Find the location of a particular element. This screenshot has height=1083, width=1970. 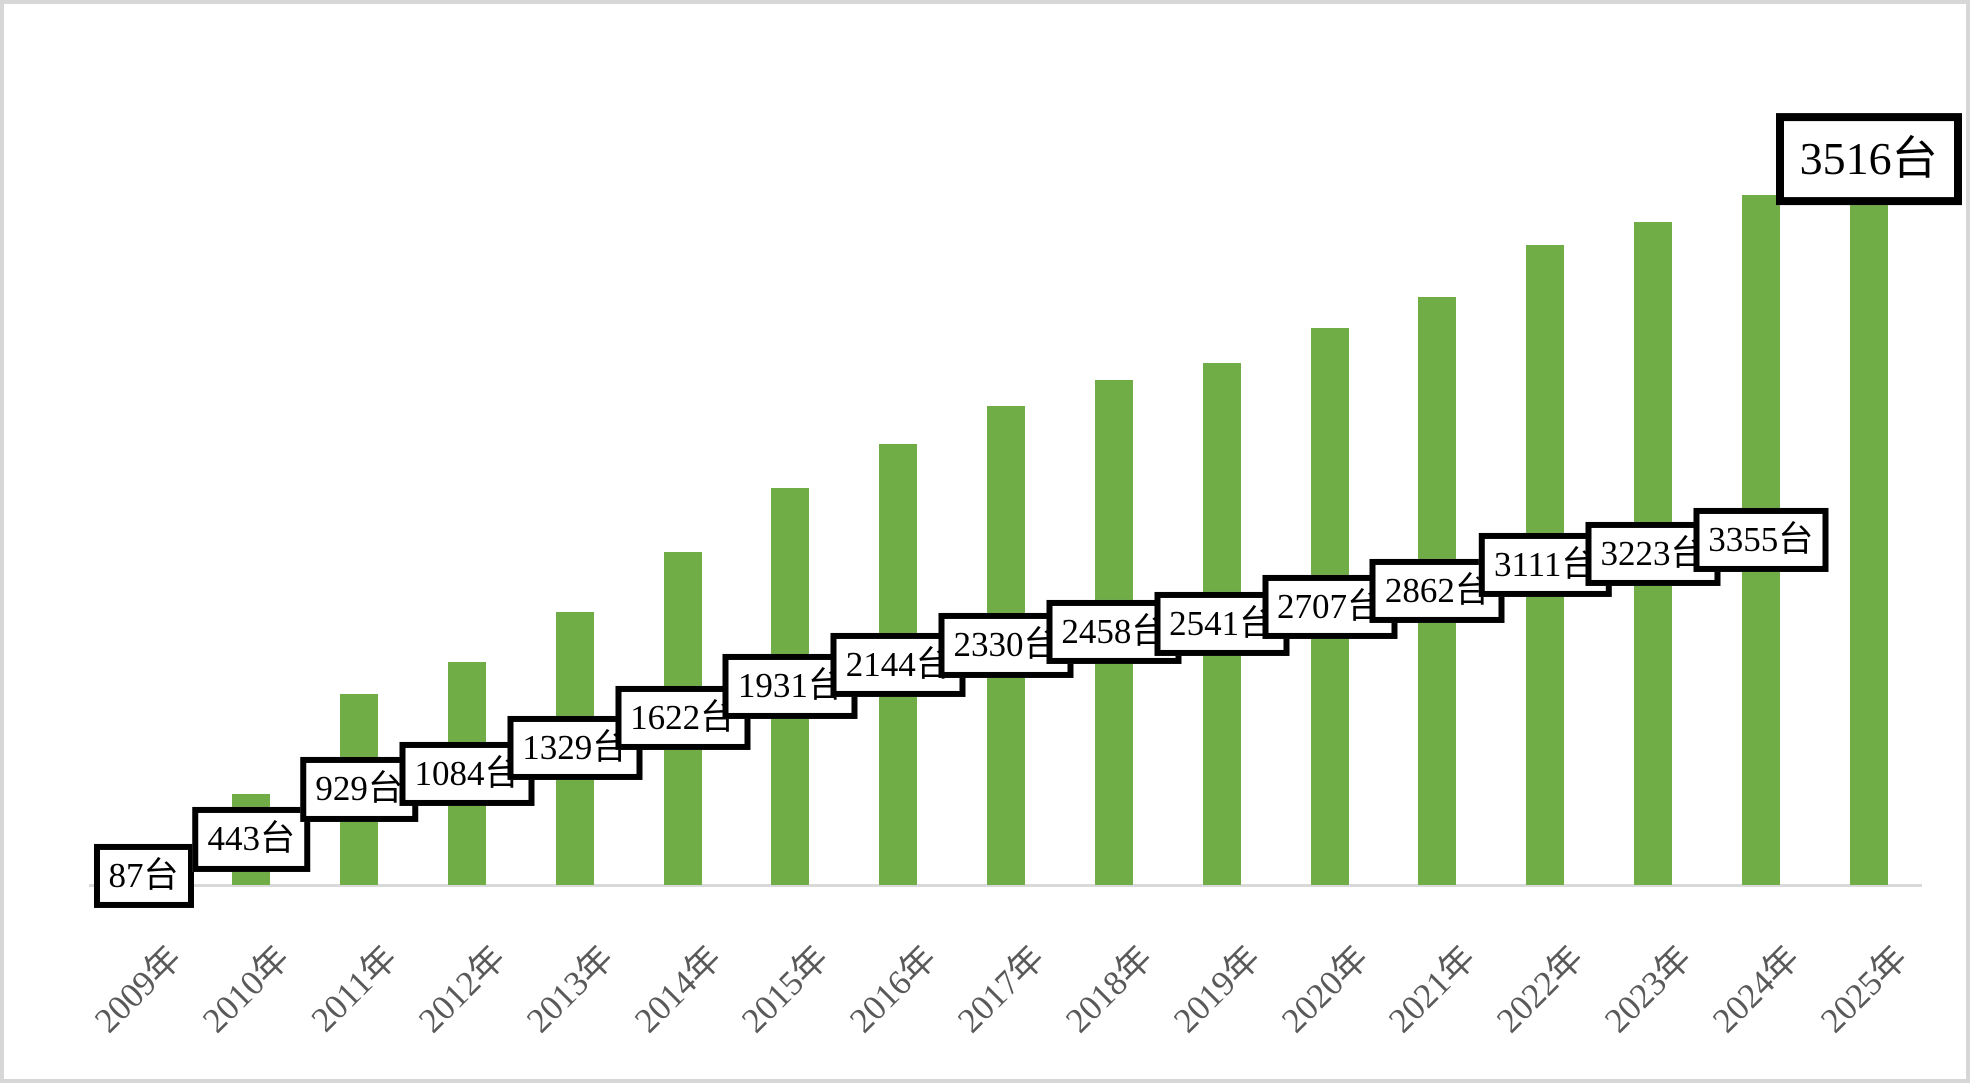

x-tick-label: 2013年 is located at coordinates (569, 989).